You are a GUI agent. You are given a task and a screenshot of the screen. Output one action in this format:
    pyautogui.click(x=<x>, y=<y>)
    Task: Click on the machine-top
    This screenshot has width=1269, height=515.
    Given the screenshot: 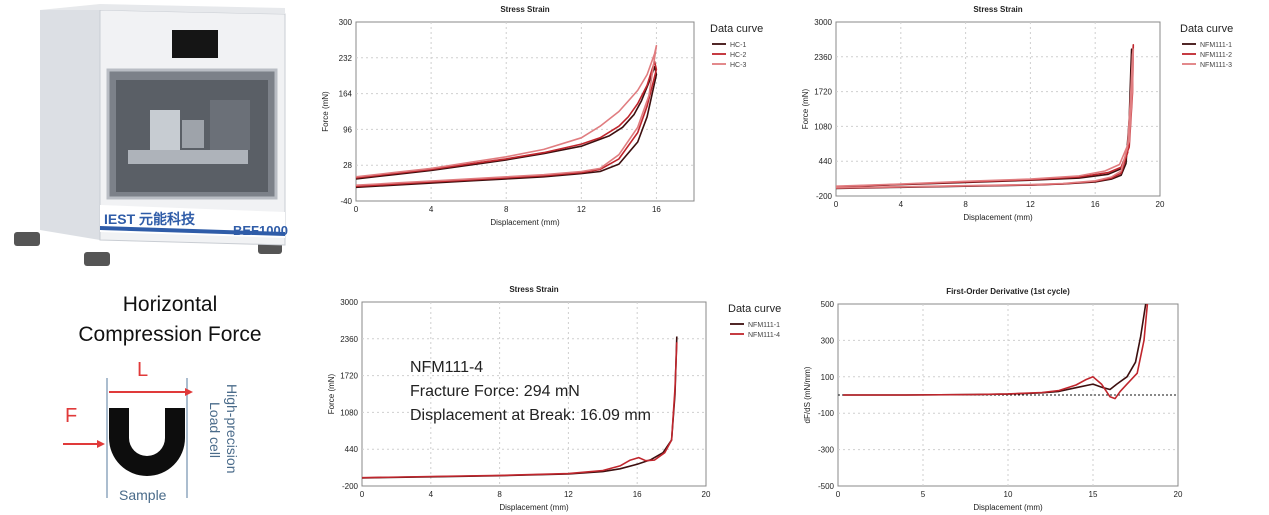 What is the action you would take?
    pyautogui.click(x=162, y=9)
    